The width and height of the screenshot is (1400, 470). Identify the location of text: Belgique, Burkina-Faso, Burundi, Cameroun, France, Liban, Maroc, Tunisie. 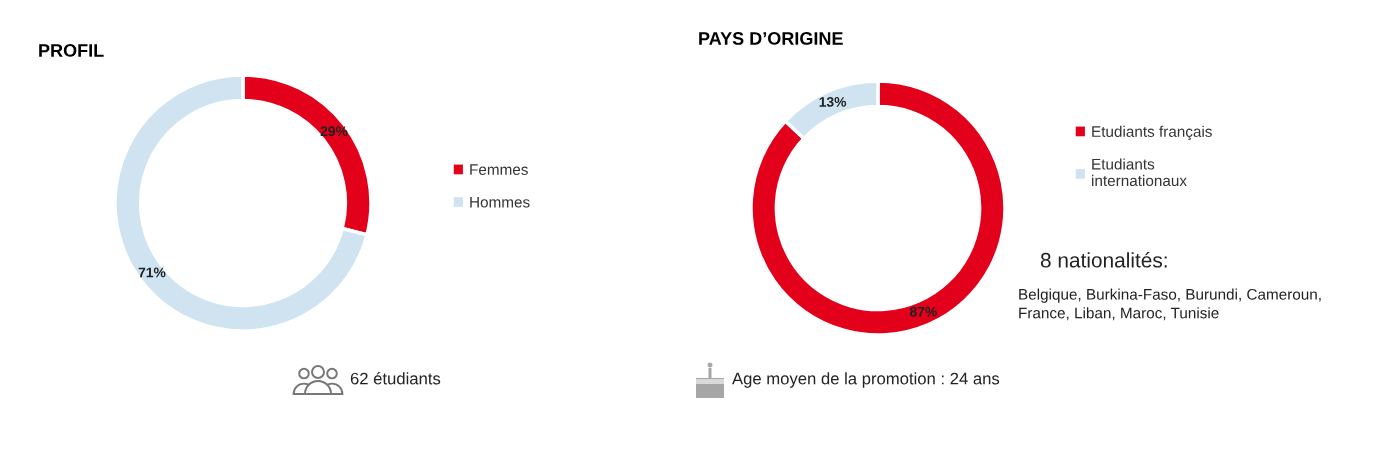
(1170, 304).